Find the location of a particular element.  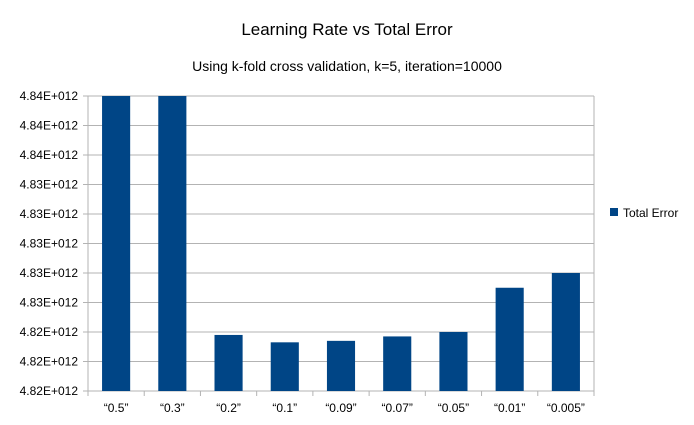

x-tick-label: “0.05” is located at coordinates (453, 408).